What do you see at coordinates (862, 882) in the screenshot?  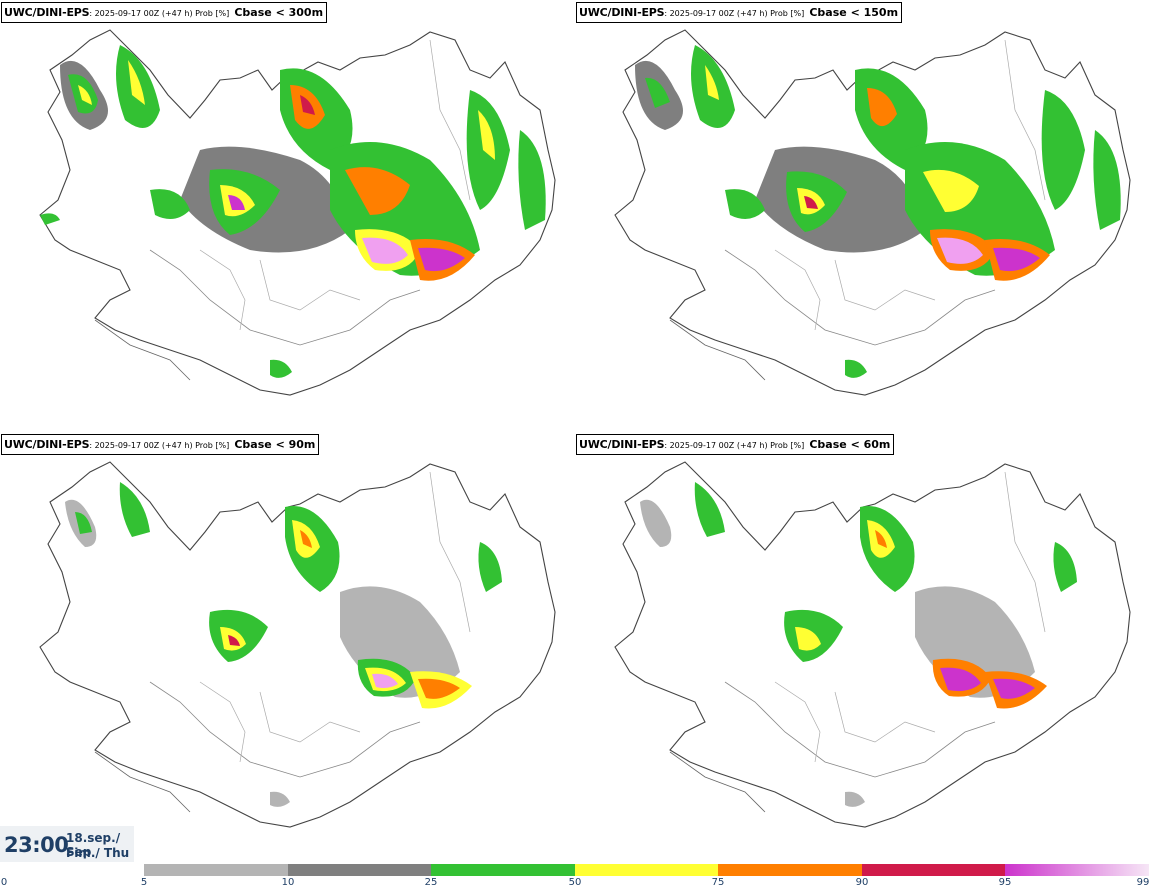 I see `colorbar-tick-label: 90` at bounding box center [862, 882].